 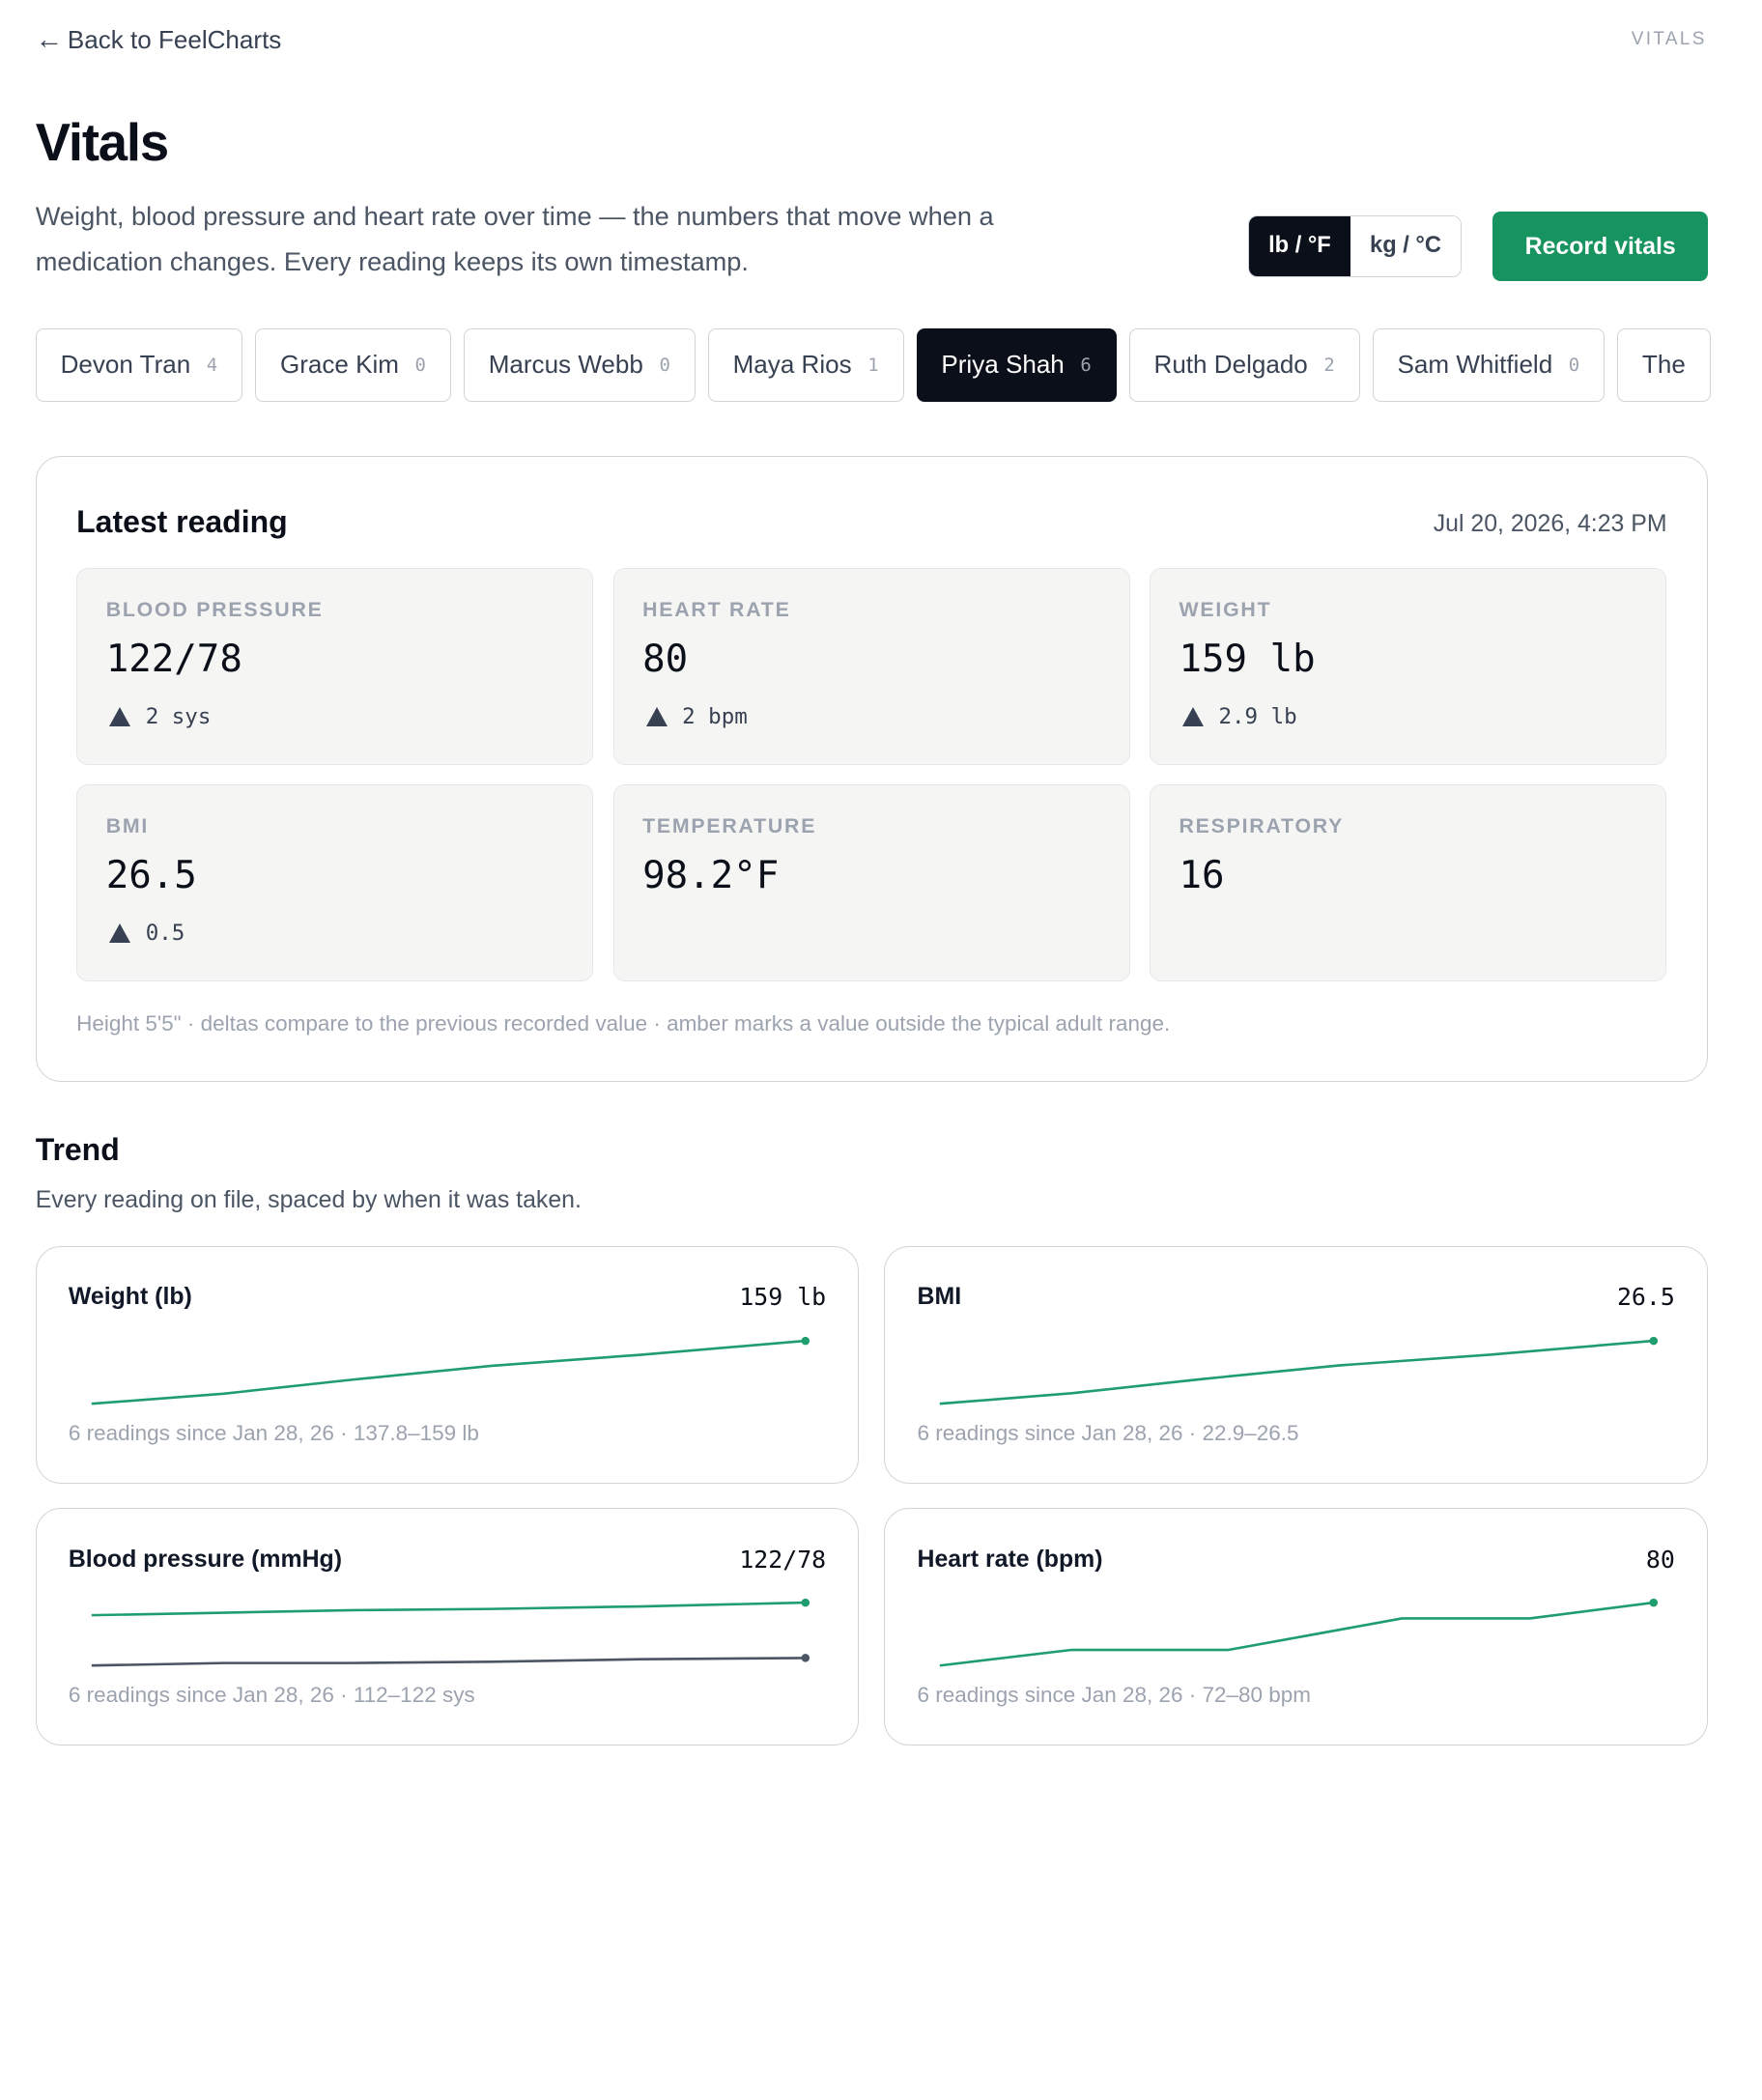 What do you see at coordinates (151, 876) in the screenshot?
I see `stat-value: 26.5` at bounding box center [151, 876].